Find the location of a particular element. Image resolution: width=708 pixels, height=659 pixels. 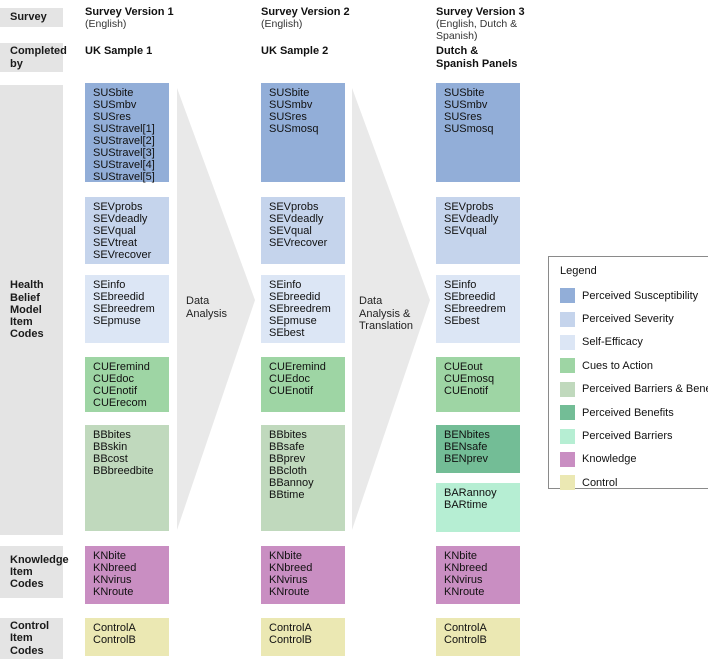

legend-entry-label: Cues to Action is located at coordinates (617, 365).